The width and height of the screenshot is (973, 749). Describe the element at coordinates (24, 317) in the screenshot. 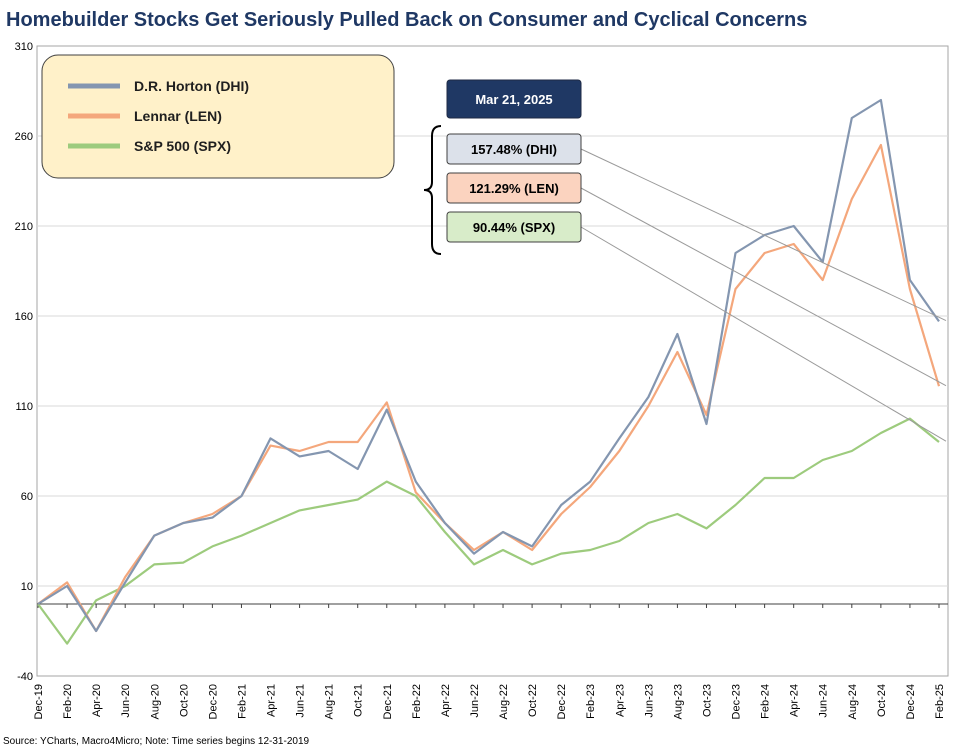

I see `y-tick-label: 160` at that location.